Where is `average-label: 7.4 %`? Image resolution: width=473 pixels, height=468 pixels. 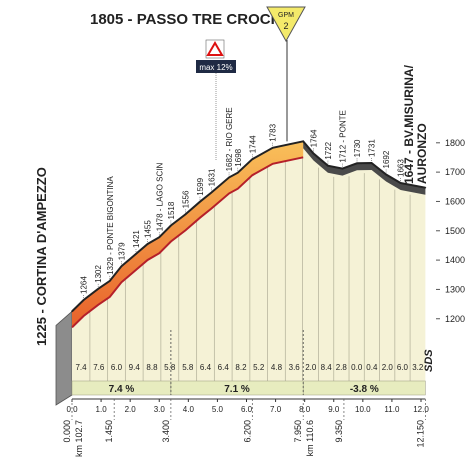
average-label: 7.4 % is located at coordinates (122, 389).